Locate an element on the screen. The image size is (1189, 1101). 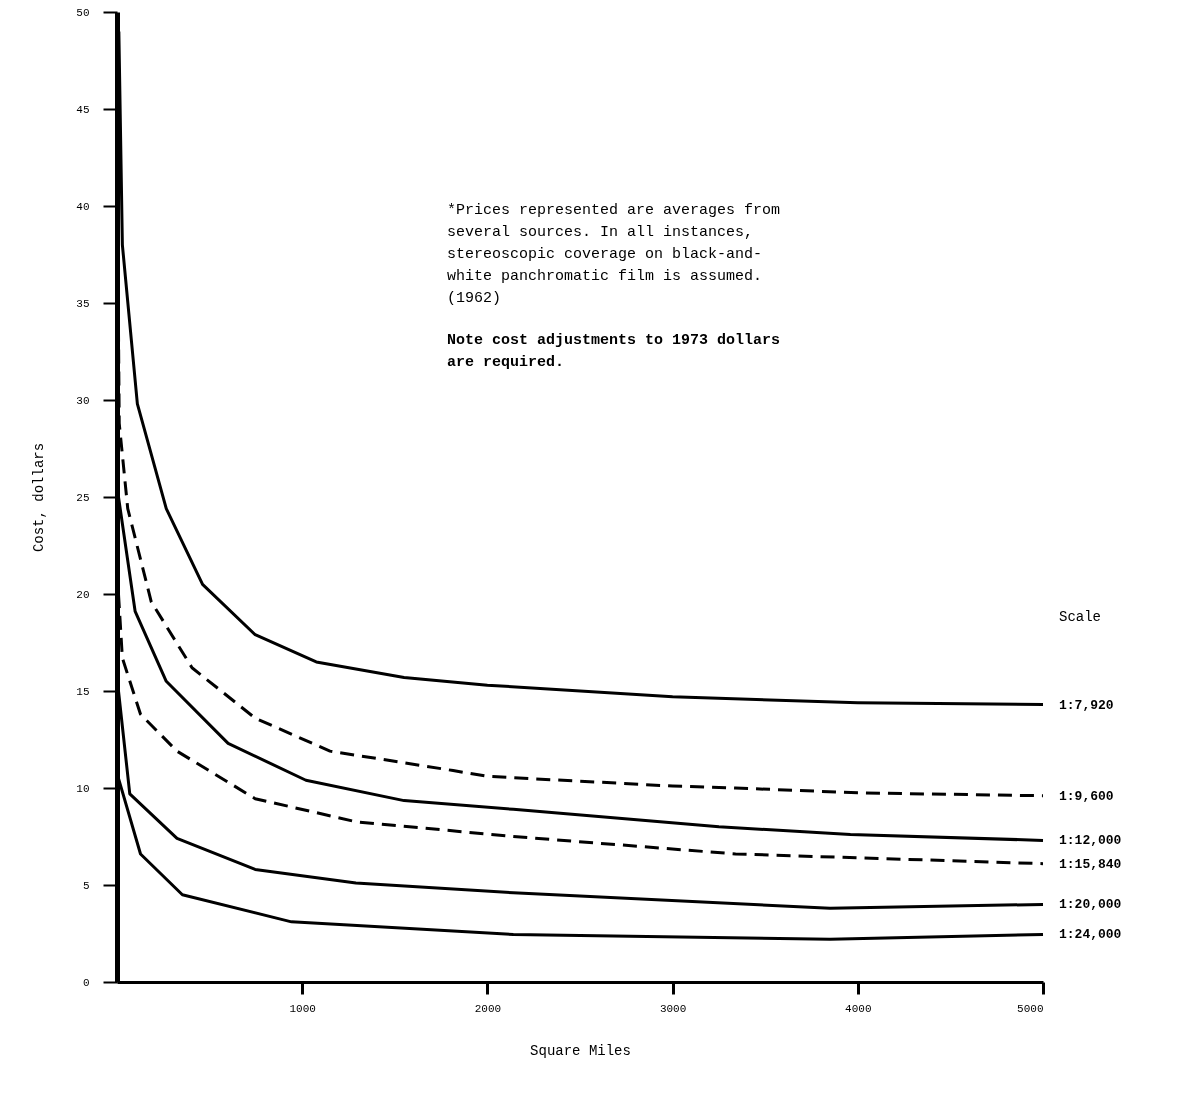
x-tick-label: 2000 is located at coordinates (488, 1008).